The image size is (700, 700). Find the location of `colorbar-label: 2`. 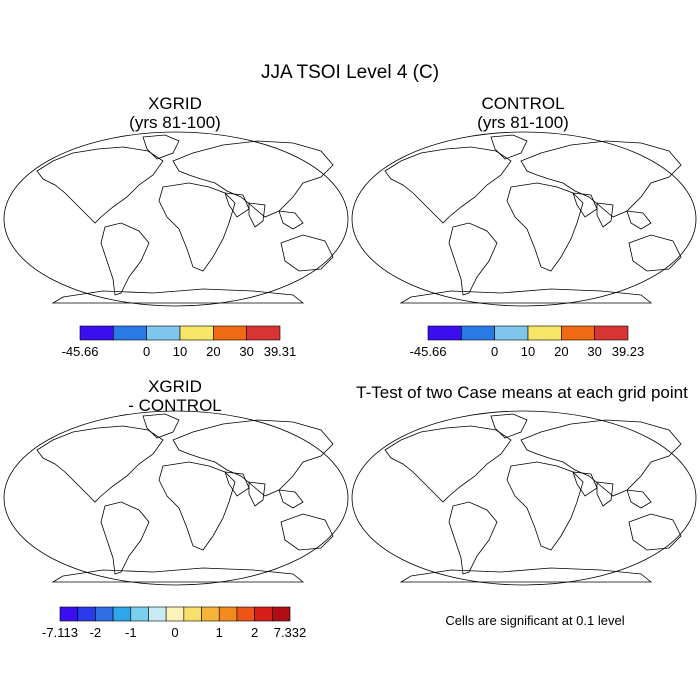

colorbar-label: 2 is located at coordinates (254, 632).